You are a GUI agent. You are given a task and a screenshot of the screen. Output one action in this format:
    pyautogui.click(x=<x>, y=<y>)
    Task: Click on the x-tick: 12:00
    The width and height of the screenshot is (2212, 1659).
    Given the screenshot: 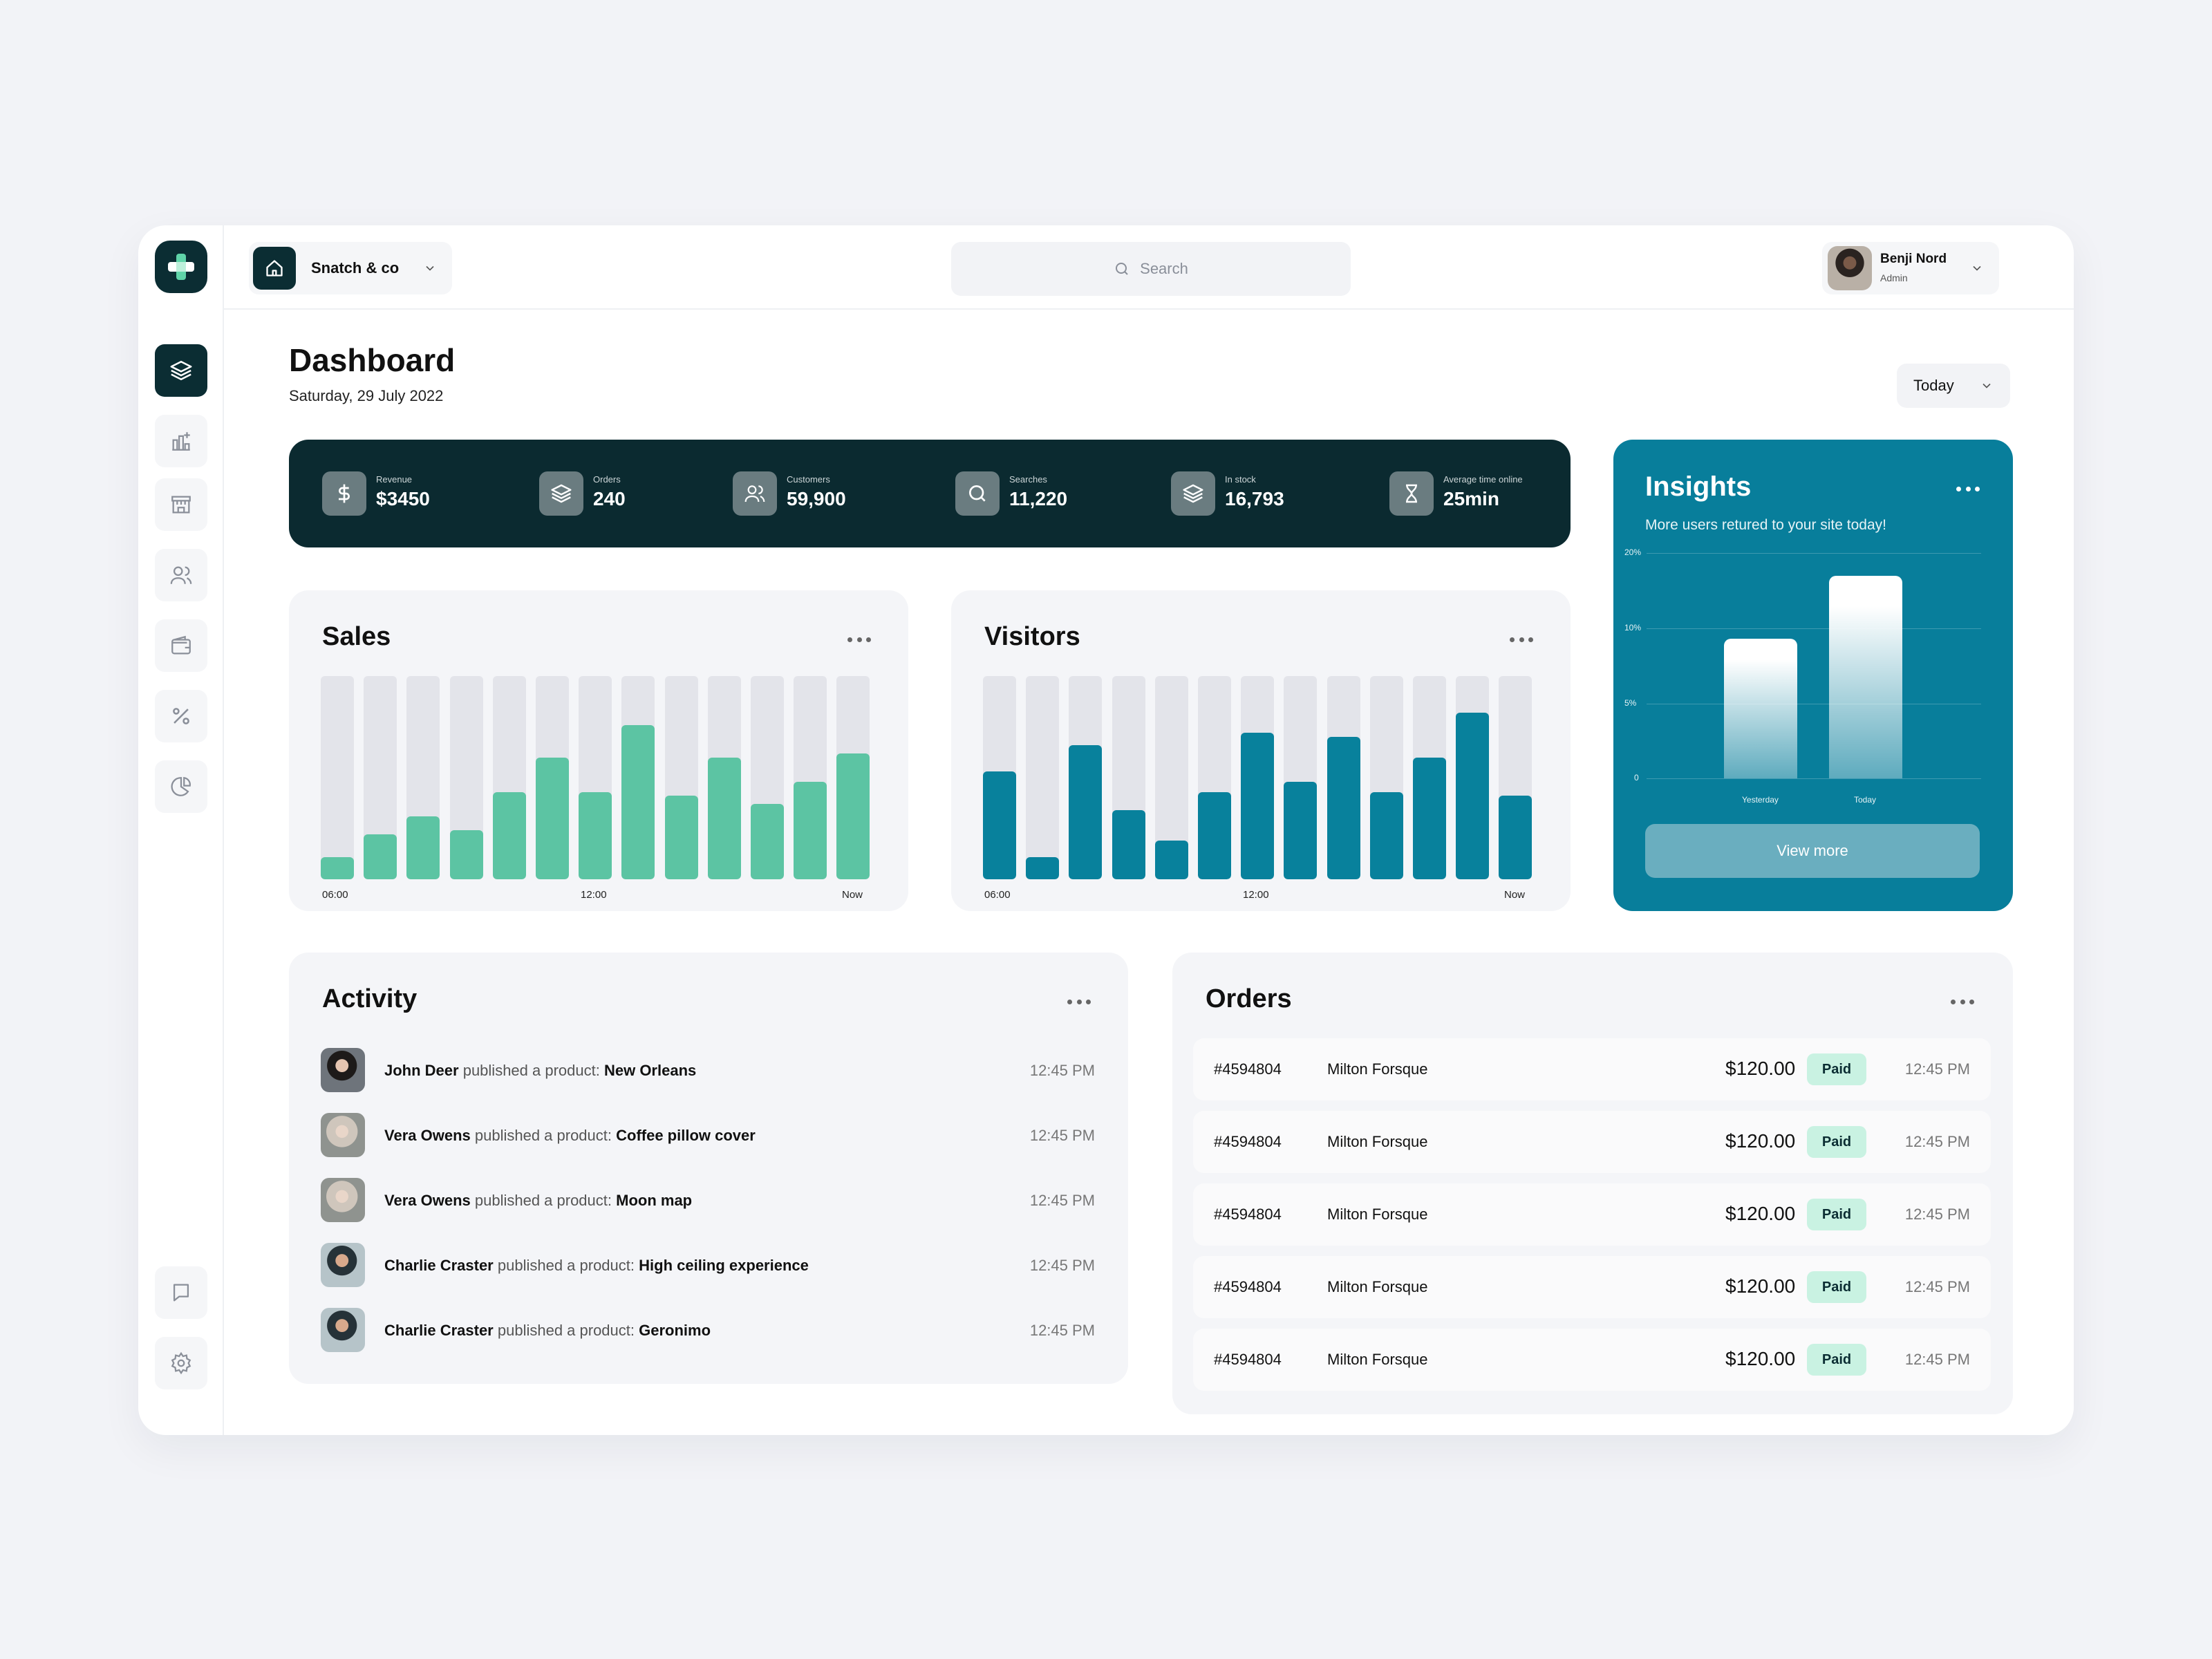 What is the action you would take?
    pyautogui.click(x=1256, y=895)
    